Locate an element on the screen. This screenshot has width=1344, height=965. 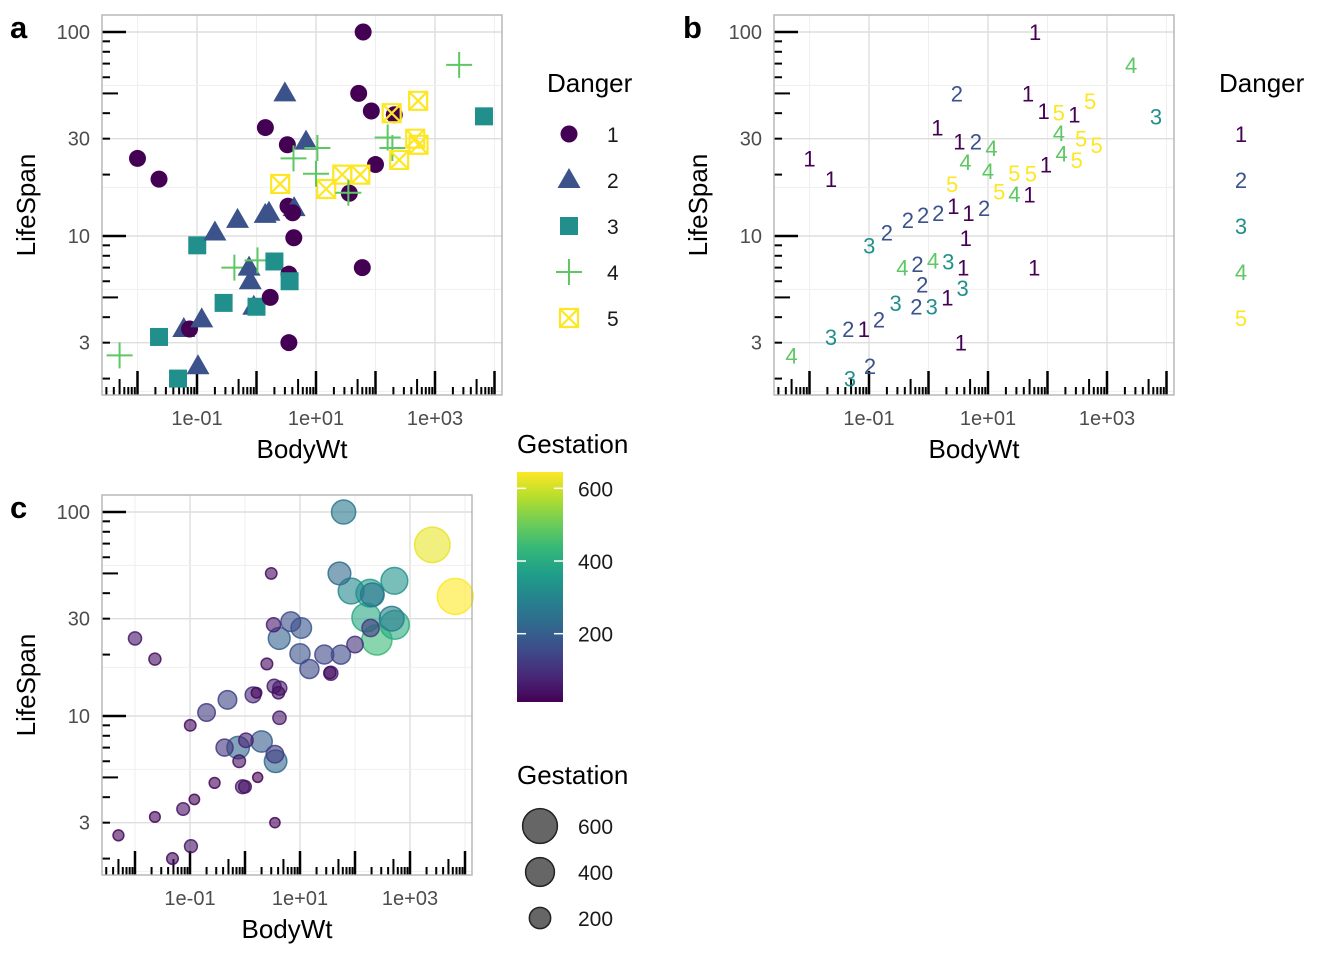
legend-danger-shapes: Danger 1 2 3 4 5 is located at coordinates (590, 199).